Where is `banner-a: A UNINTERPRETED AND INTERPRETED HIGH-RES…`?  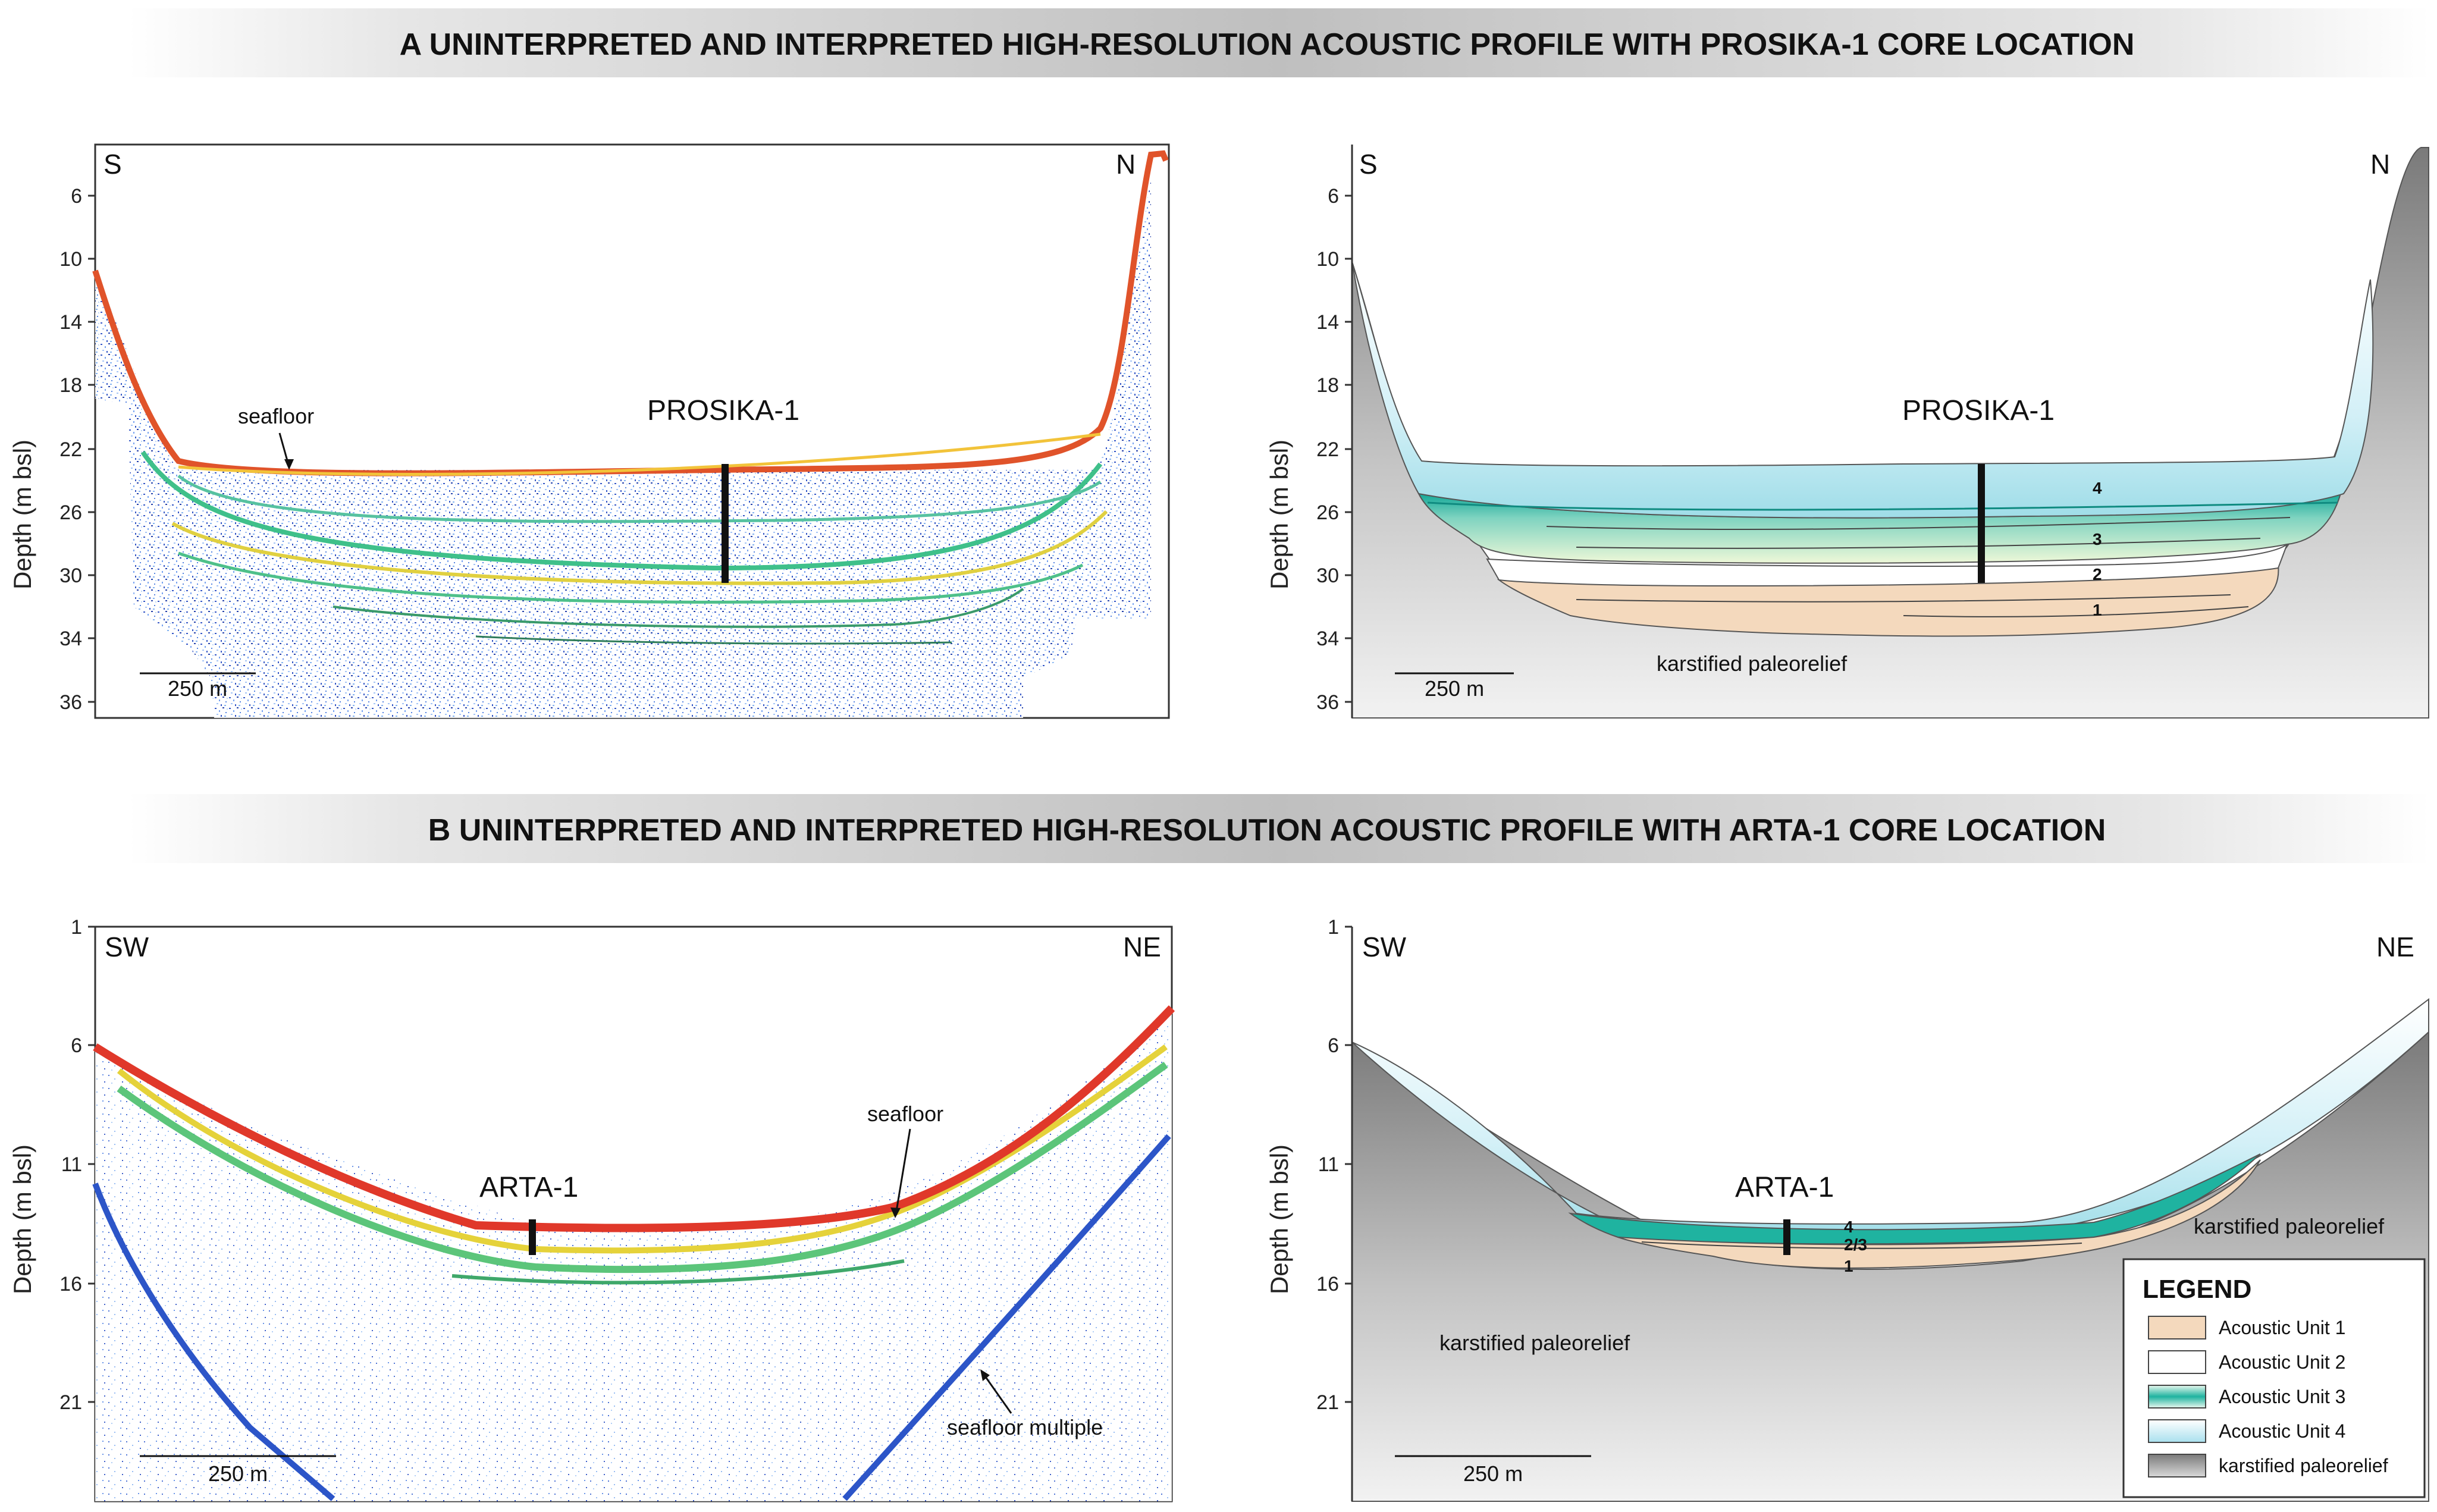
banner-a: A UNINTERPRETED AND INTERPRETED HIGH-RES… is located at coordinates (1279, 42).